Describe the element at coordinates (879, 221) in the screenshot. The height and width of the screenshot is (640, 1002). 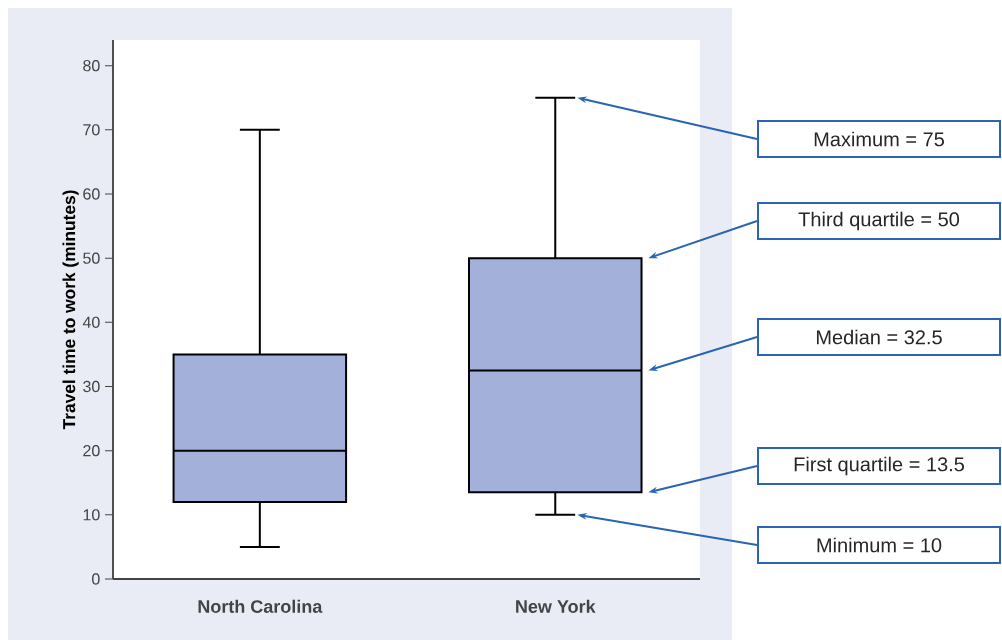
I see `text: Third quartile = 50` at that location.